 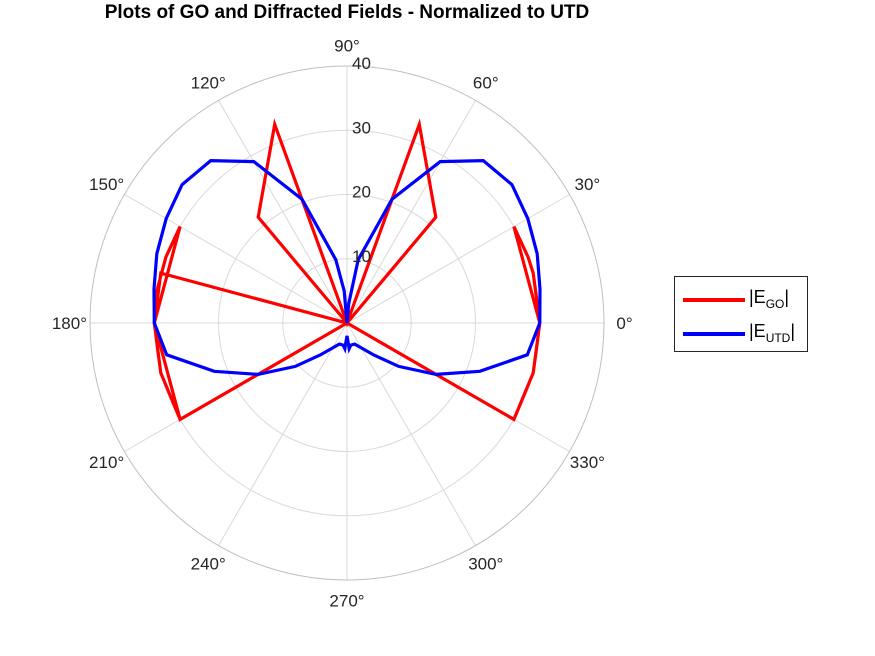 I want to click on r-gridline, so click(x=347, y=323).